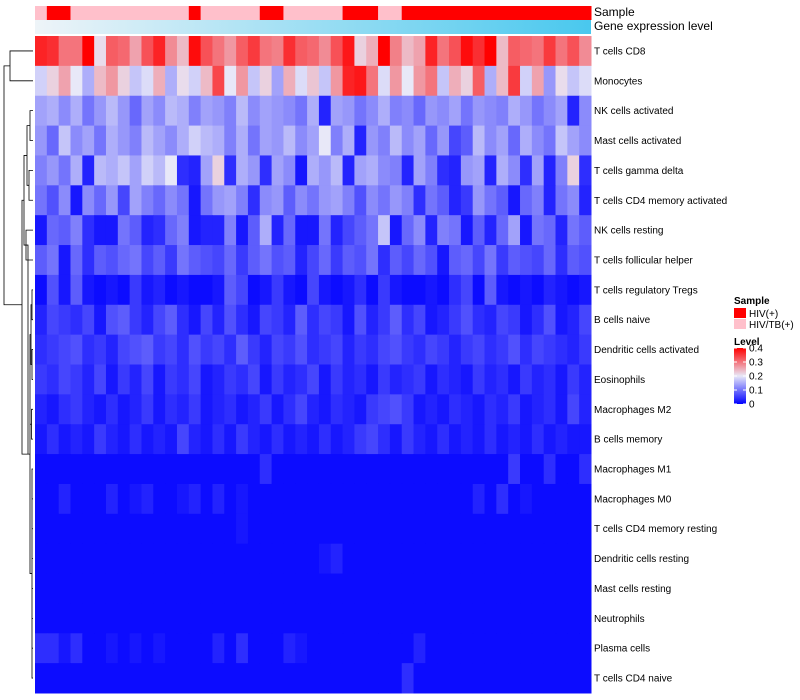 The width and height of the screenshot is (800, 700). What do you see at coordinates (28, 155) in the screenshot?
I see `dendrogram-branch` at bounding box center [28, 155].